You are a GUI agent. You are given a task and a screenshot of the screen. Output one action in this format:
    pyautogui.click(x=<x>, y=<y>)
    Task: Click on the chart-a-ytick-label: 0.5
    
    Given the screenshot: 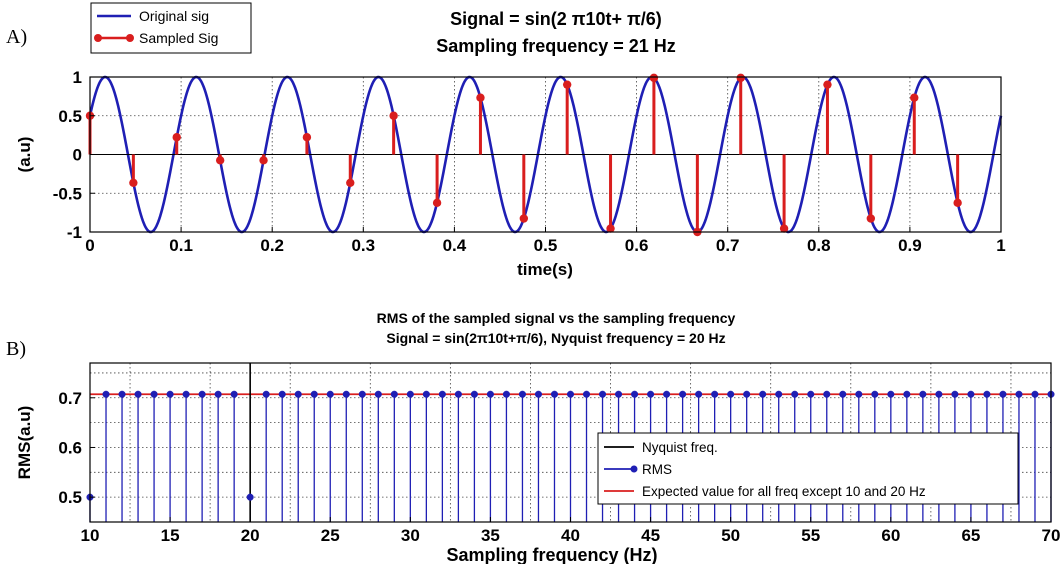 What is the action you would take?
    pyautogui.click(x=70, y=116)
    